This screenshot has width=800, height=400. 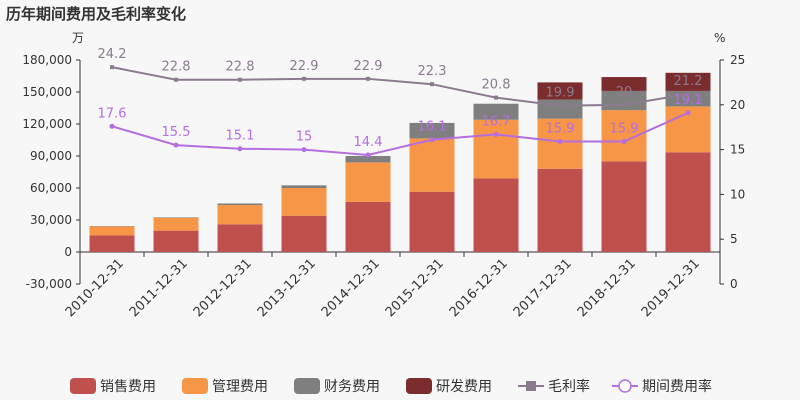 What do you see at coordinates (496, 121) in the screenshot?
I see `data-label: 16.7` at bounding box center [496, 121].